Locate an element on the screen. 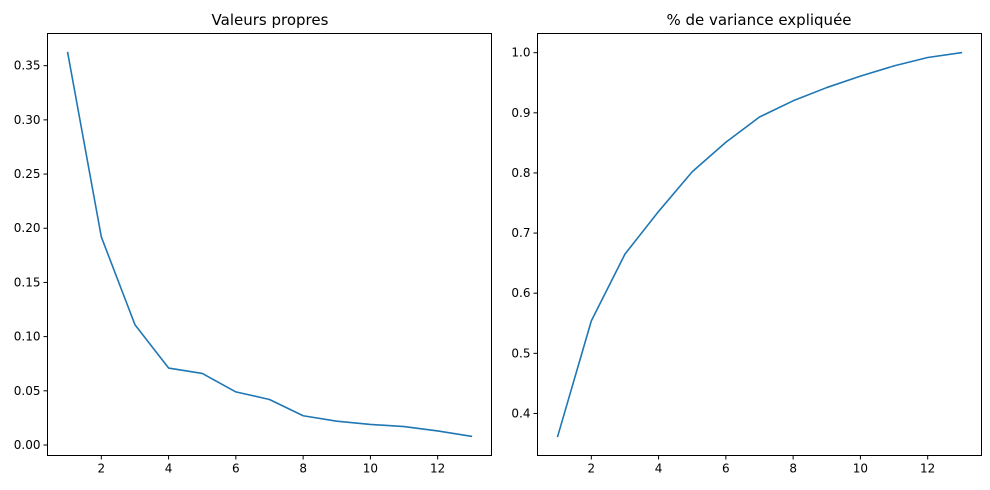 This screenshot has width=990, height=490. y-tick-label: 0.6 is located at coordinates (520, 293).